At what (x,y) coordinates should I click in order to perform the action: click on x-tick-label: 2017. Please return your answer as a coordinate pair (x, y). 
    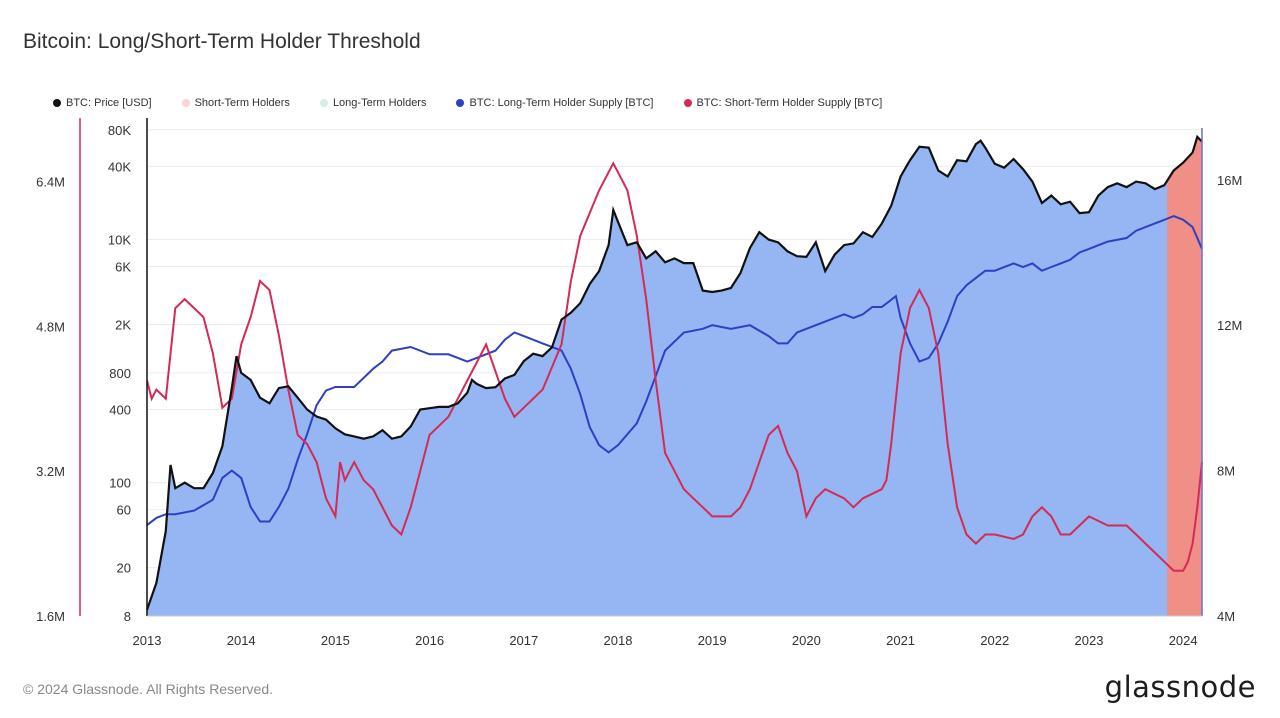
    Looking at the image, I should click on (523, 640).